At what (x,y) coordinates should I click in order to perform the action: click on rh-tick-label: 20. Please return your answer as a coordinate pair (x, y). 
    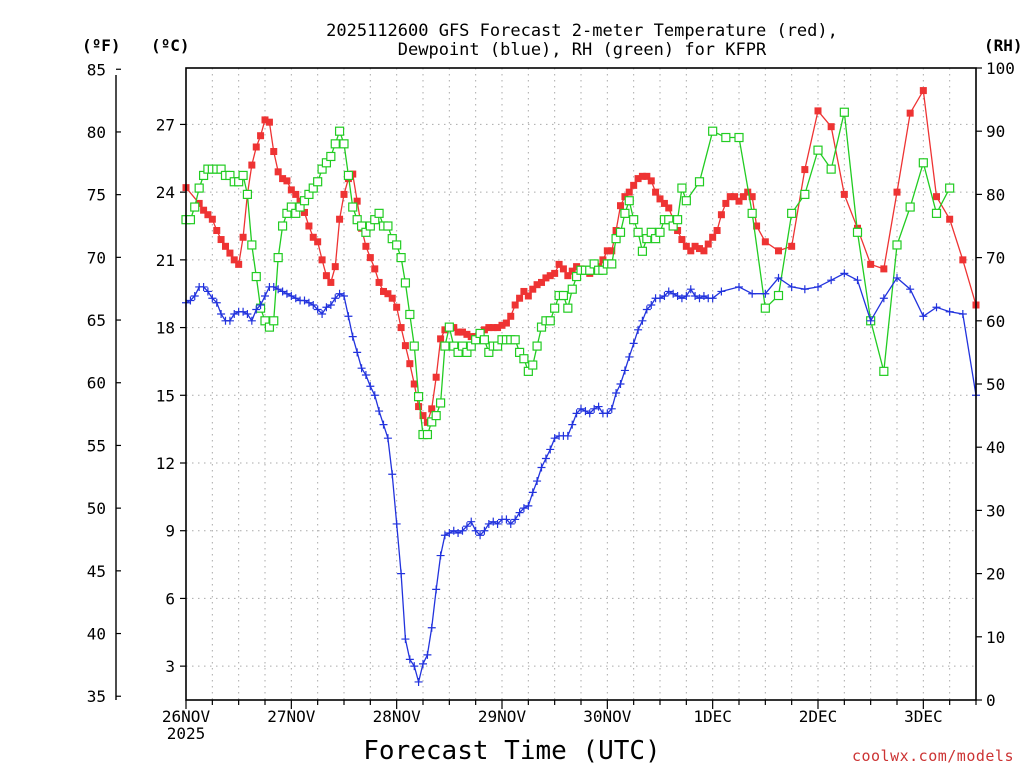
    Looking at the image, I should click on (995, 574).